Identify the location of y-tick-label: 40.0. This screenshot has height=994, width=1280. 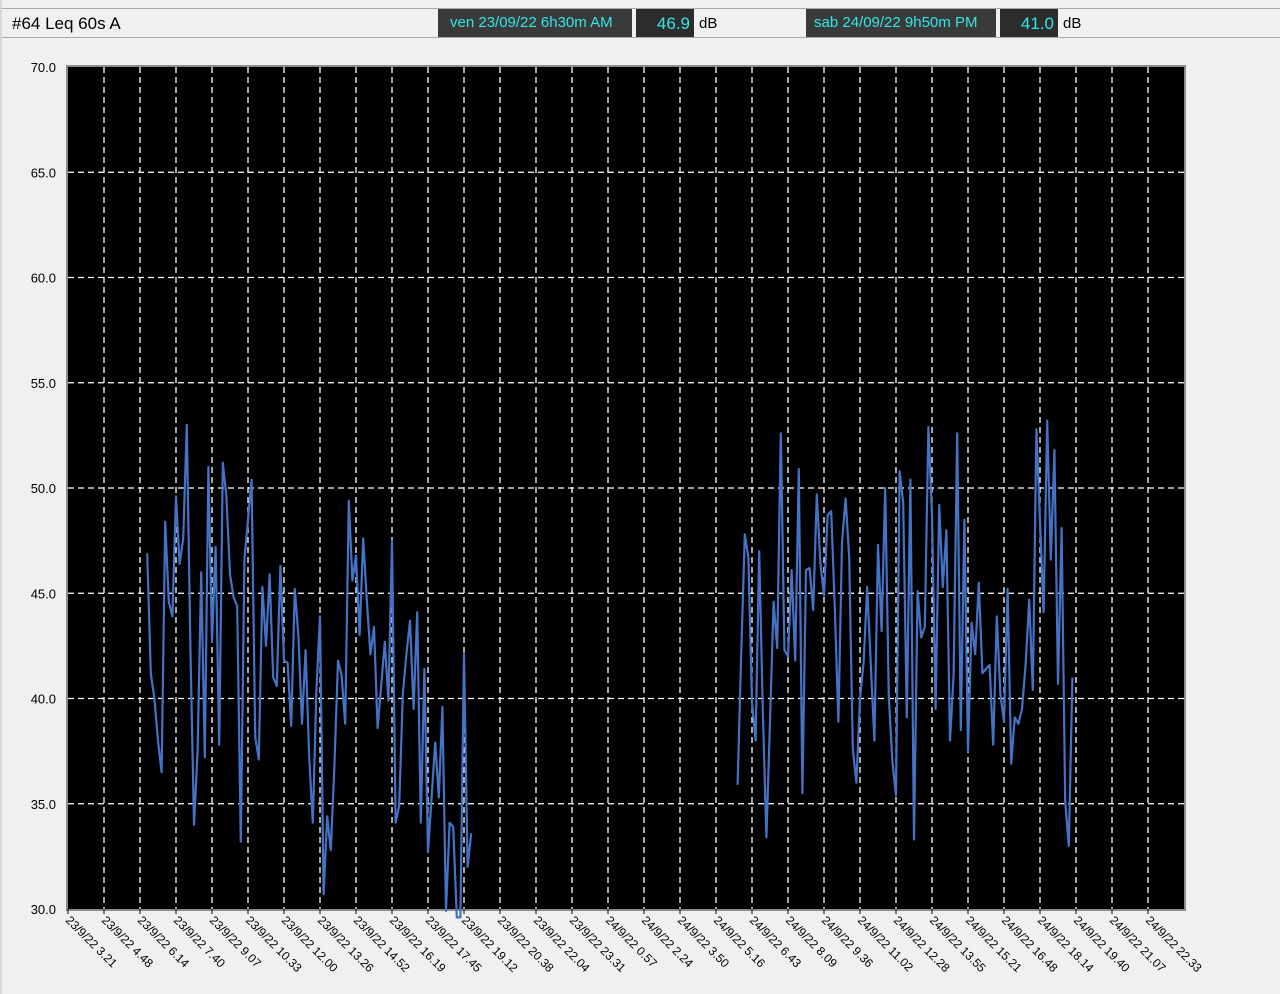
(43, 699).